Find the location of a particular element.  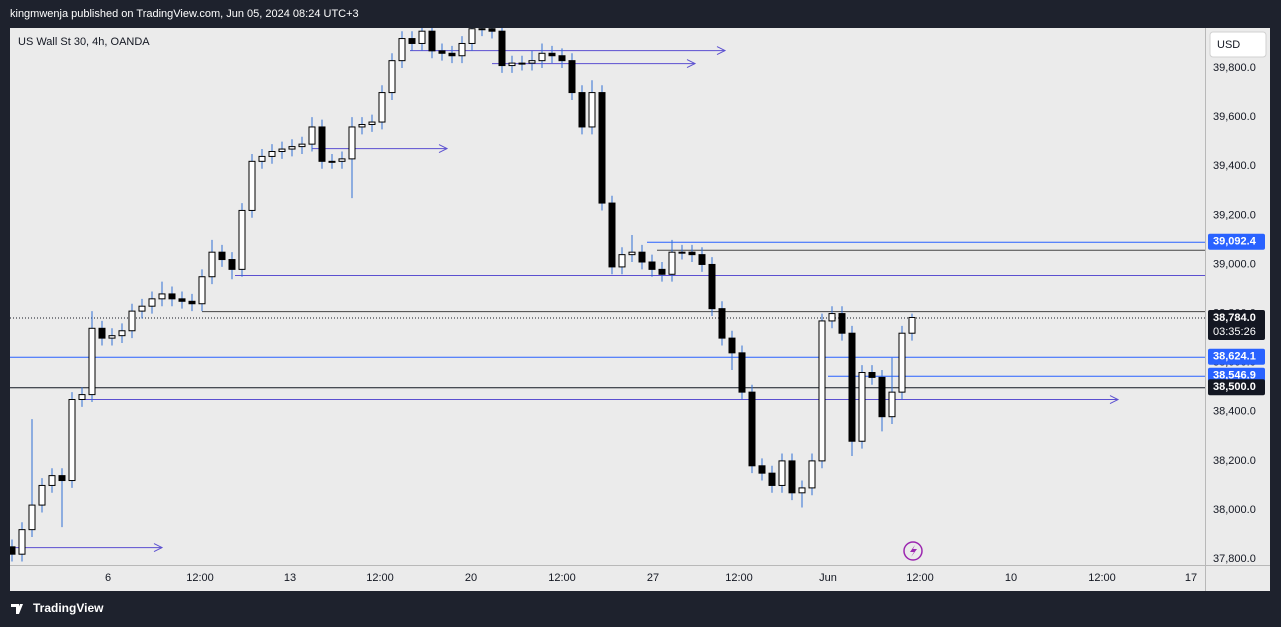

y-tick-label: 39,400.0 is located at coordinates (1234, 166).